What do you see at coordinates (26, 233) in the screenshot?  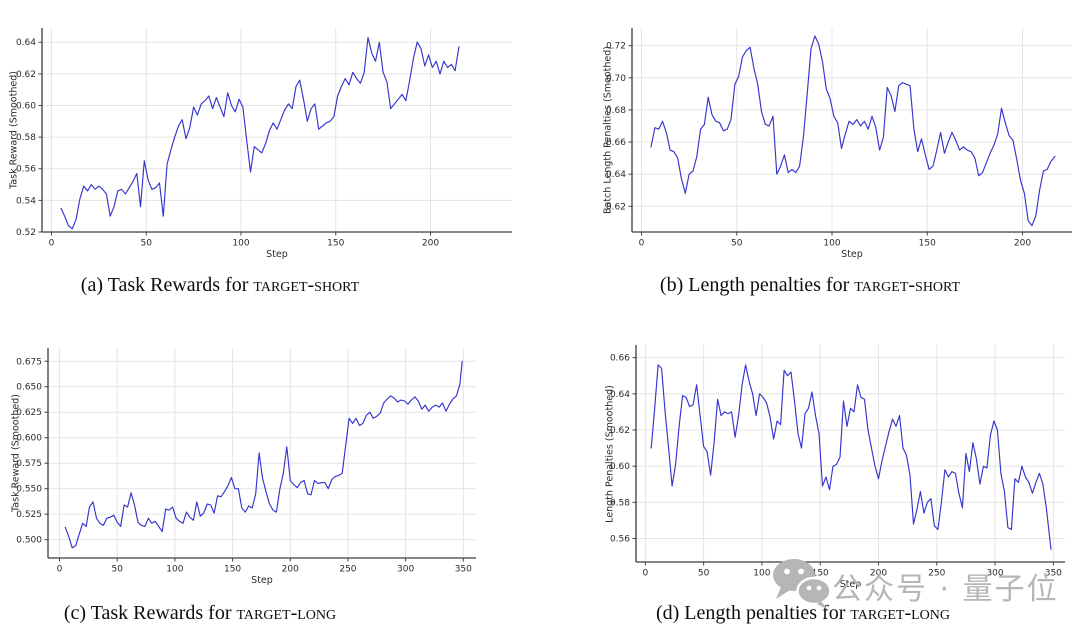 I see `svg-text: 0.52` at bounding box center [26, 233].